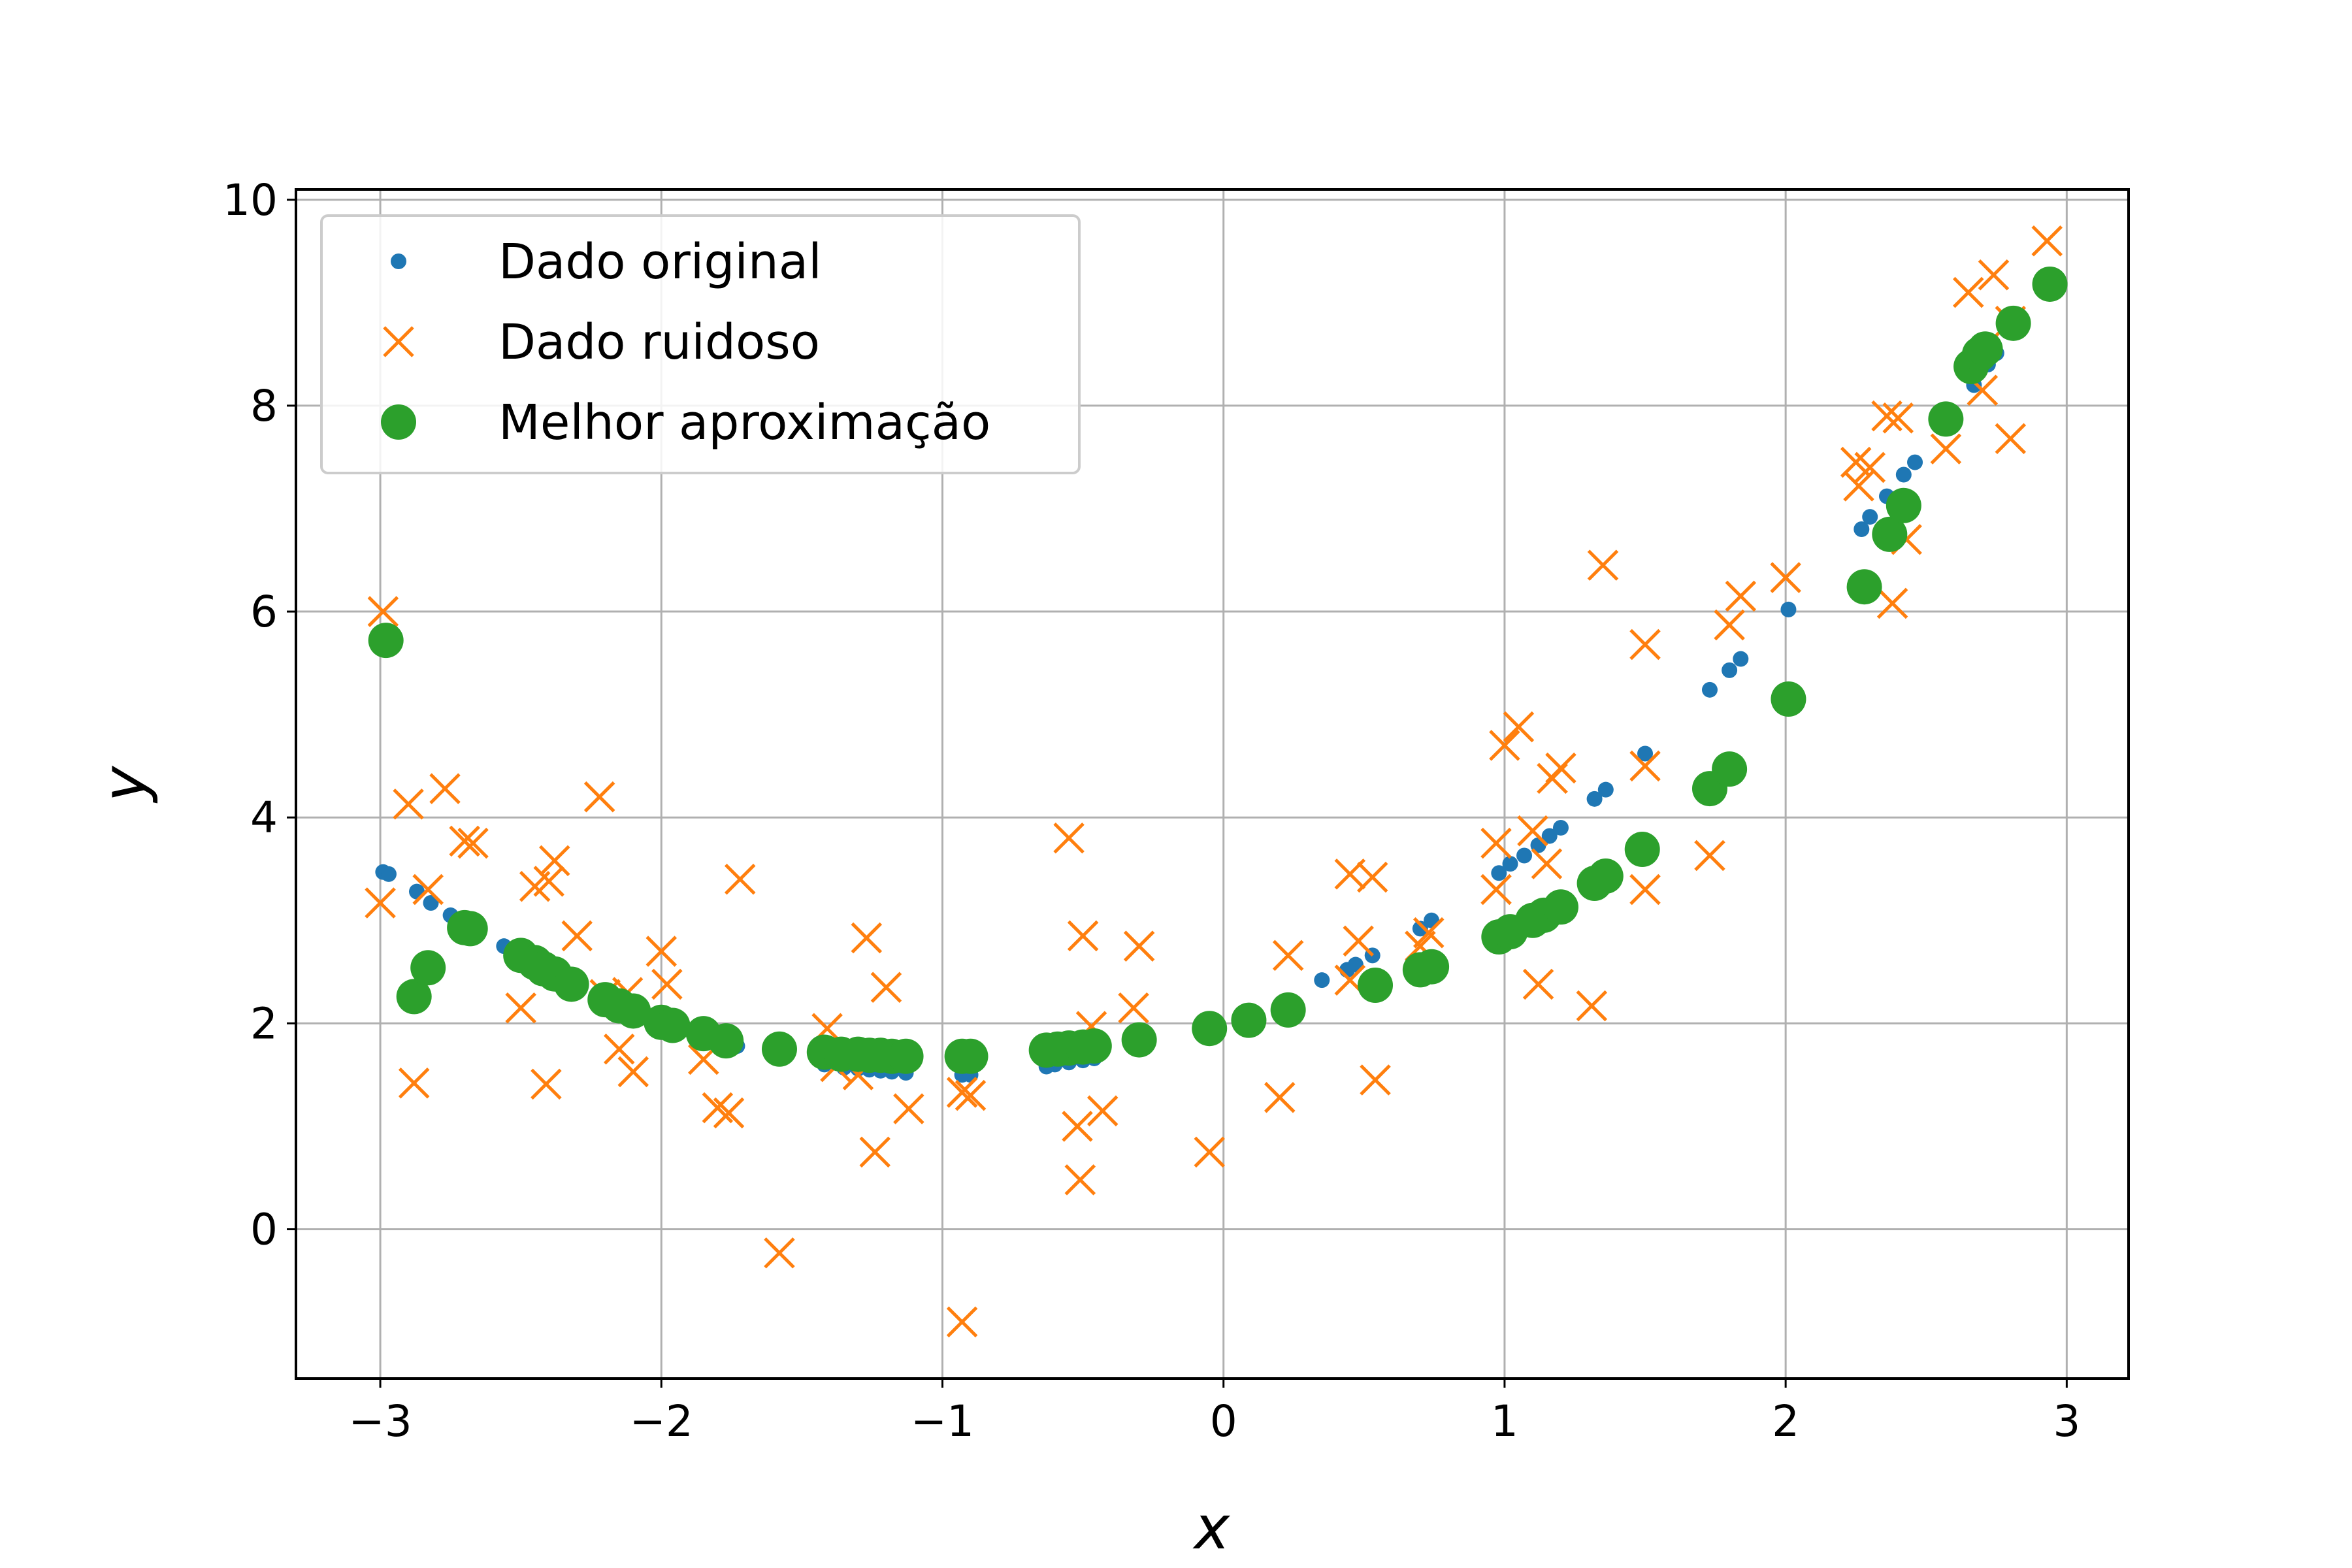  What do you see at coordinates (250, 200) in the screenshot?
I see `y-tick-label: 10` at bounding box center [250, 200].